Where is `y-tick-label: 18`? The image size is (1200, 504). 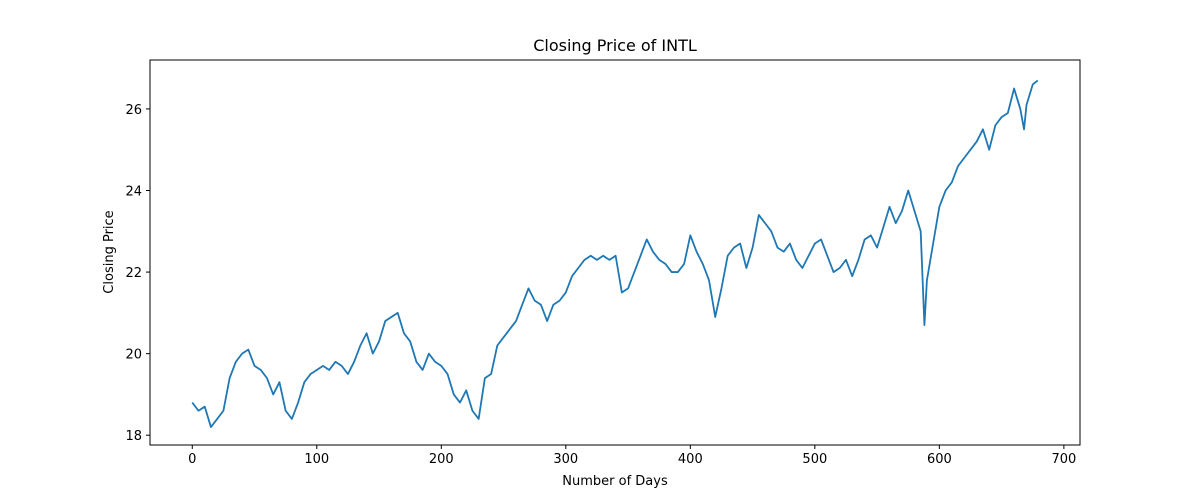
y-tick-label: 18 is located at coordinates (133, 436).